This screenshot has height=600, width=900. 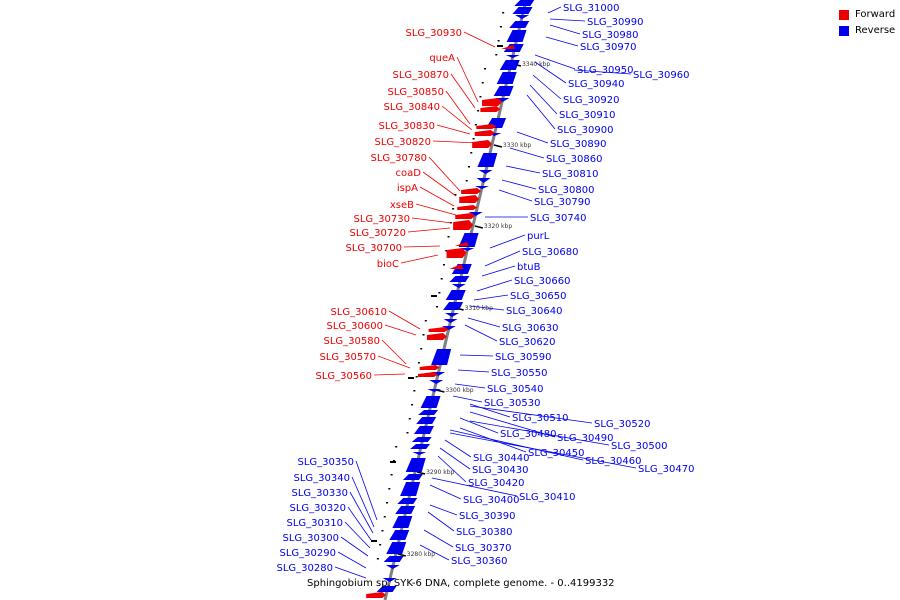 What do you see at coordinates (500, 470) in the screenshot?
I see `gene-label-slg-30430: SLG_30430` at bounding box center [500, 470].